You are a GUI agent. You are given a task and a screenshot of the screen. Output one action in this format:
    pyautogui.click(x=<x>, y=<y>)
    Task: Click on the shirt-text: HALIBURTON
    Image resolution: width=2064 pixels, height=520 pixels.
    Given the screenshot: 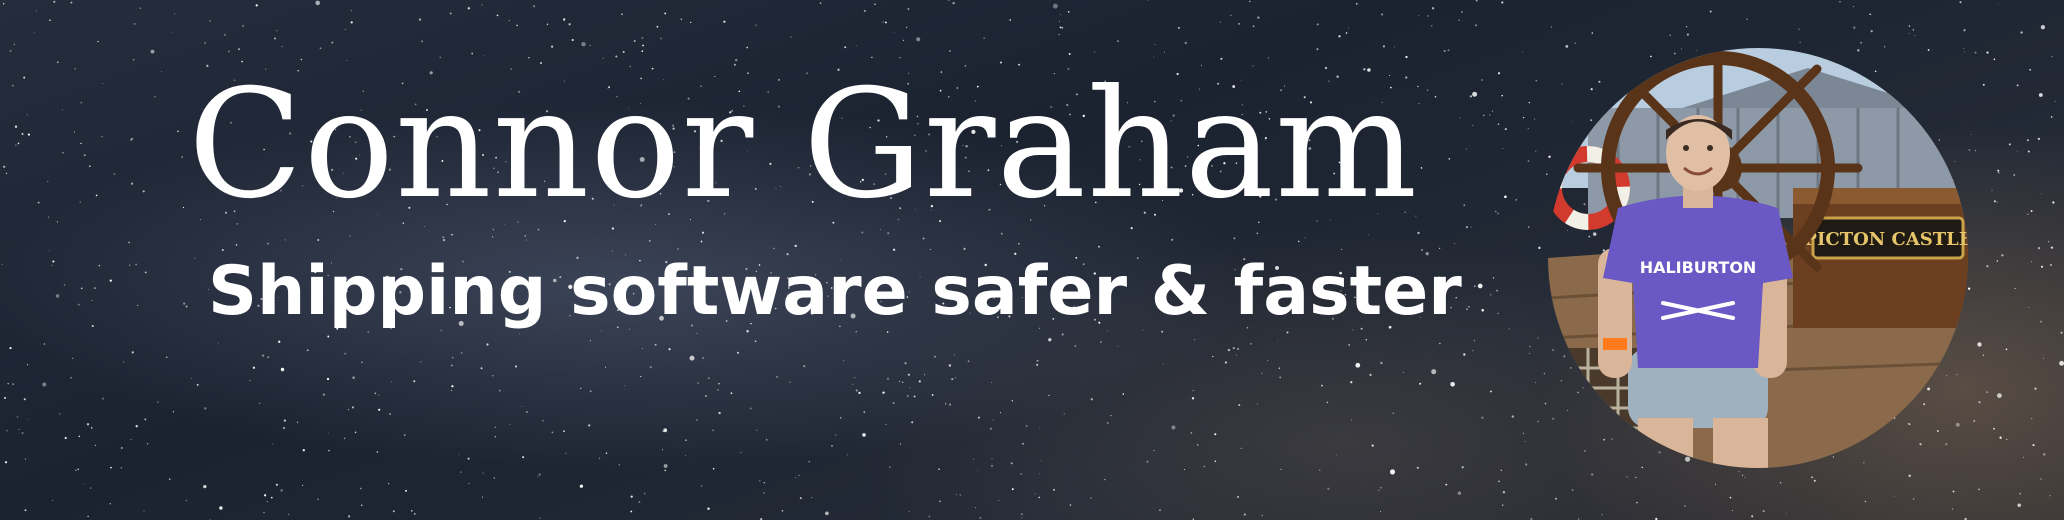 What is the action you would take?
    pyautogui.click(x=1698, y=267)
    